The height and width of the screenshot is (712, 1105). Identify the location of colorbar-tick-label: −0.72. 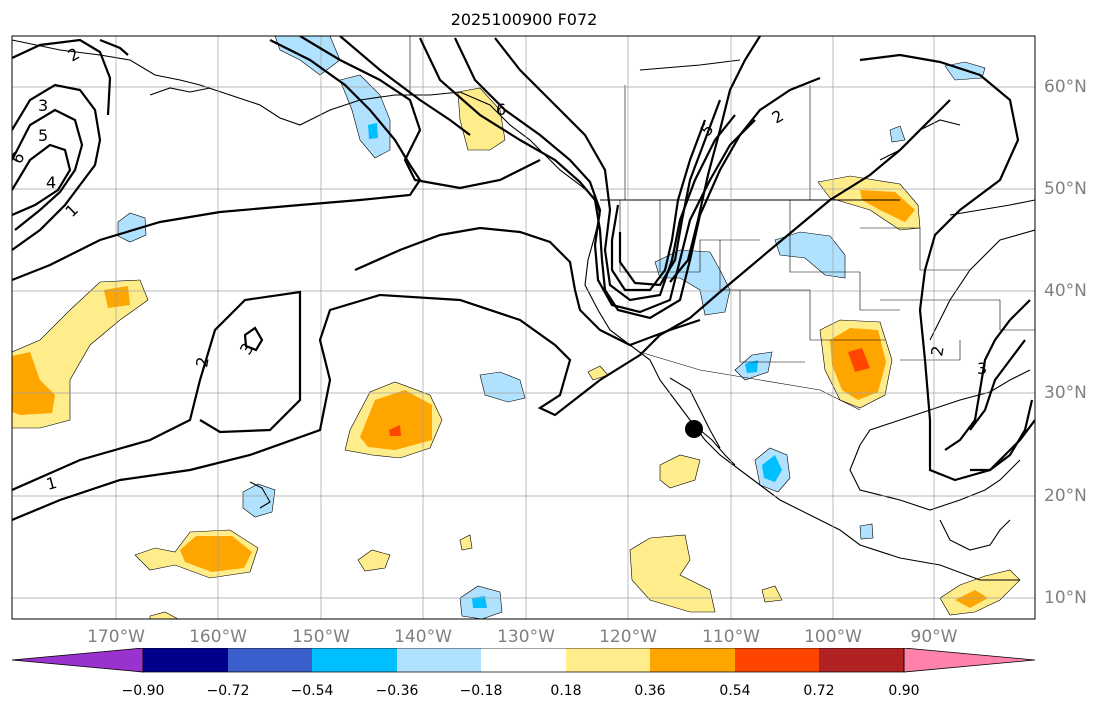
(228, 691).